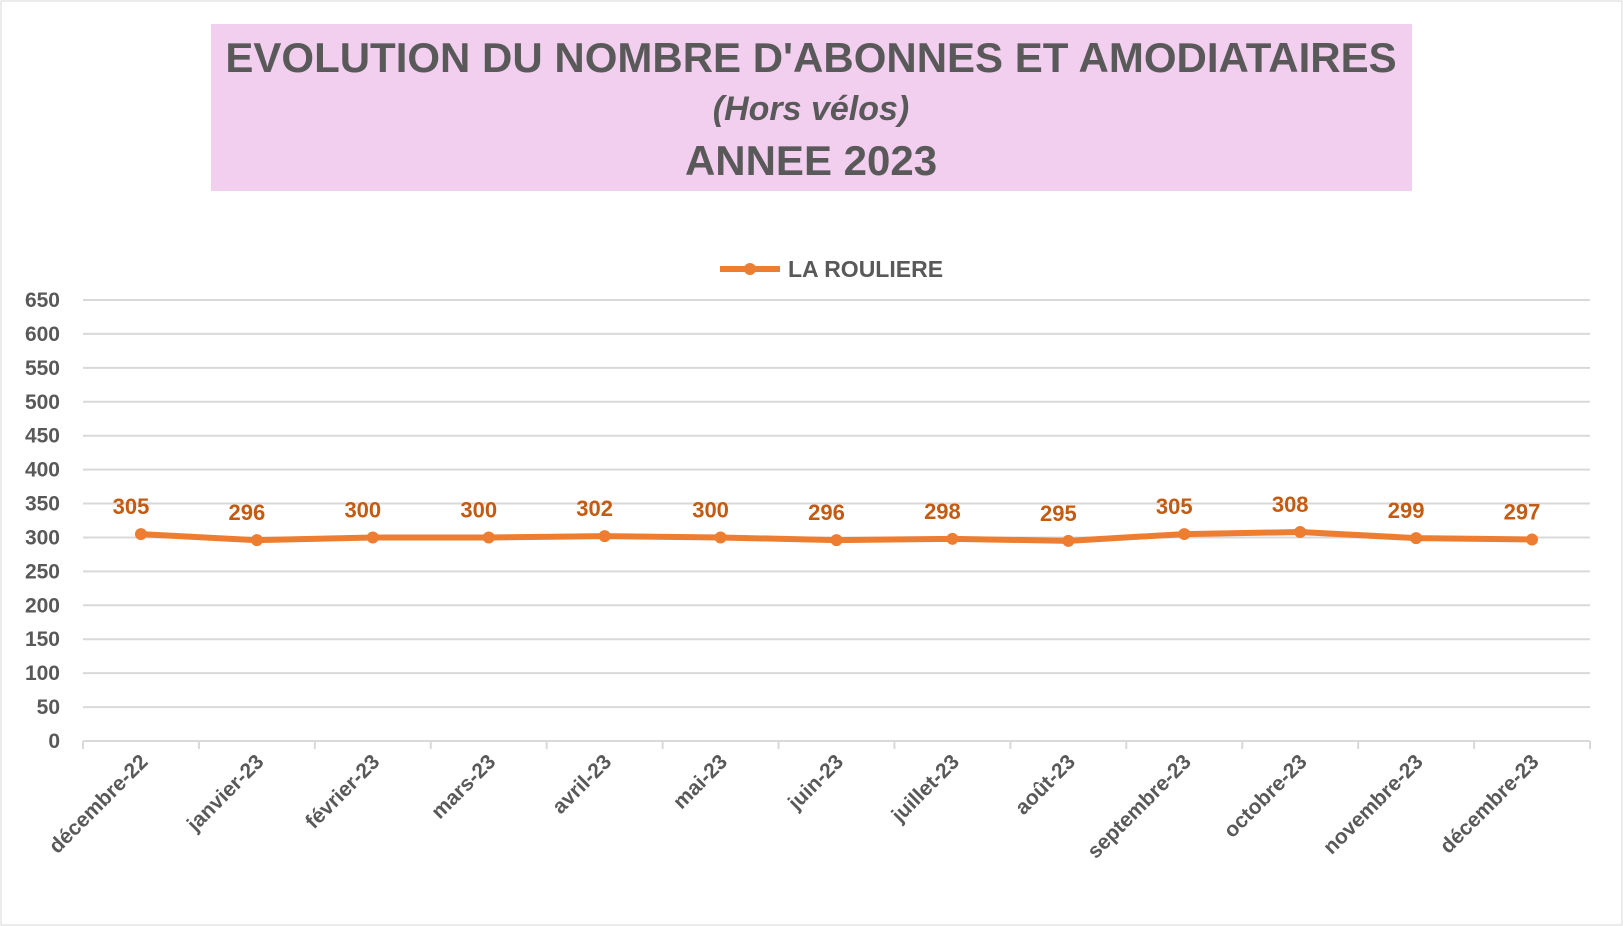  What do you see at coordinates (594, 508) in the screenshot?
I see `data-label: 302` at bounding box center [594, 508].